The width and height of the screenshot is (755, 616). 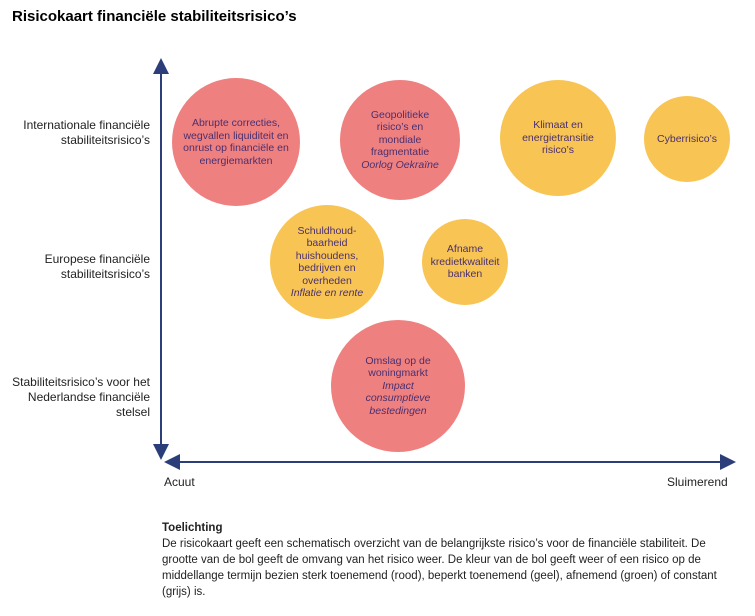 I want to click on y-label-european: Europese financiële stabiliteitsrisico’s, so click(x=97, y=266).